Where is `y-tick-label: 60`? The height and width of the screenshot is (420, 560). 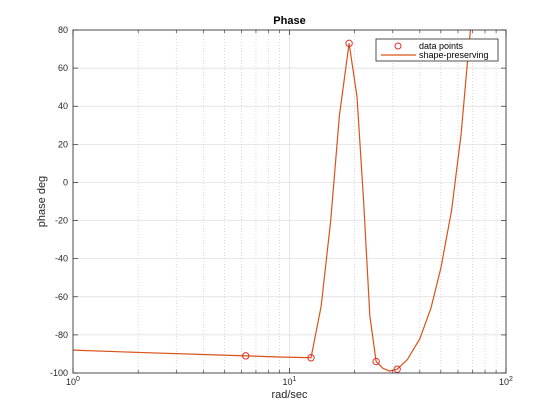 y-tick-label: 60 is located at coordinates (63, 68).